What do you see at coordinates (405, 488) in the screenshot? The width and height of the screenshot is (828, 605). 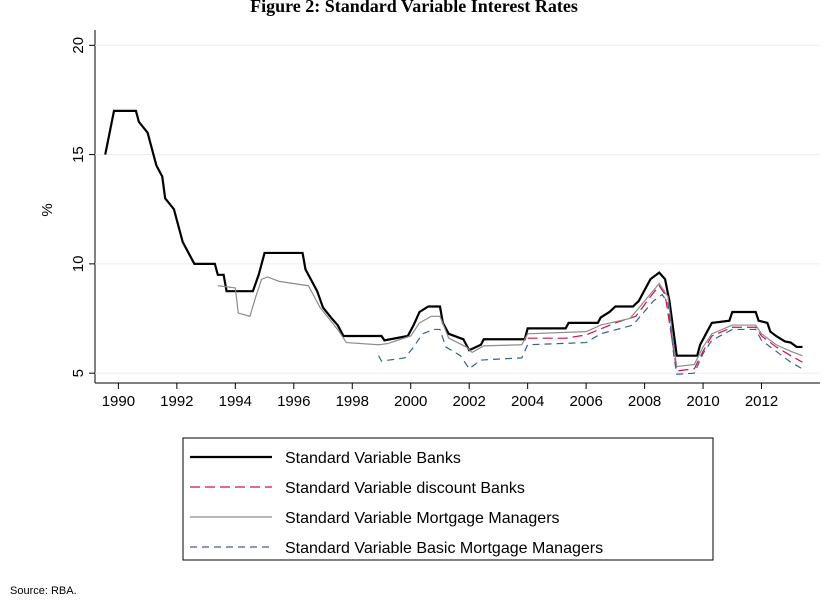 I see `legend-label: Standard Variable discount Banks` at bounding box center [405, 488].